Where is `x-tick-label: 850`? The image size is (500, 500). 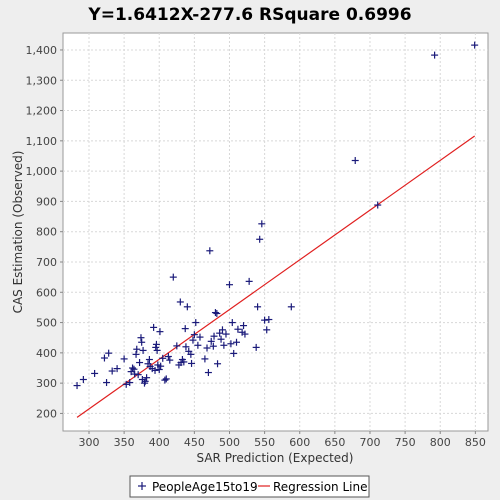 x-tick-label: 850 is located at coordinates (475, 442).